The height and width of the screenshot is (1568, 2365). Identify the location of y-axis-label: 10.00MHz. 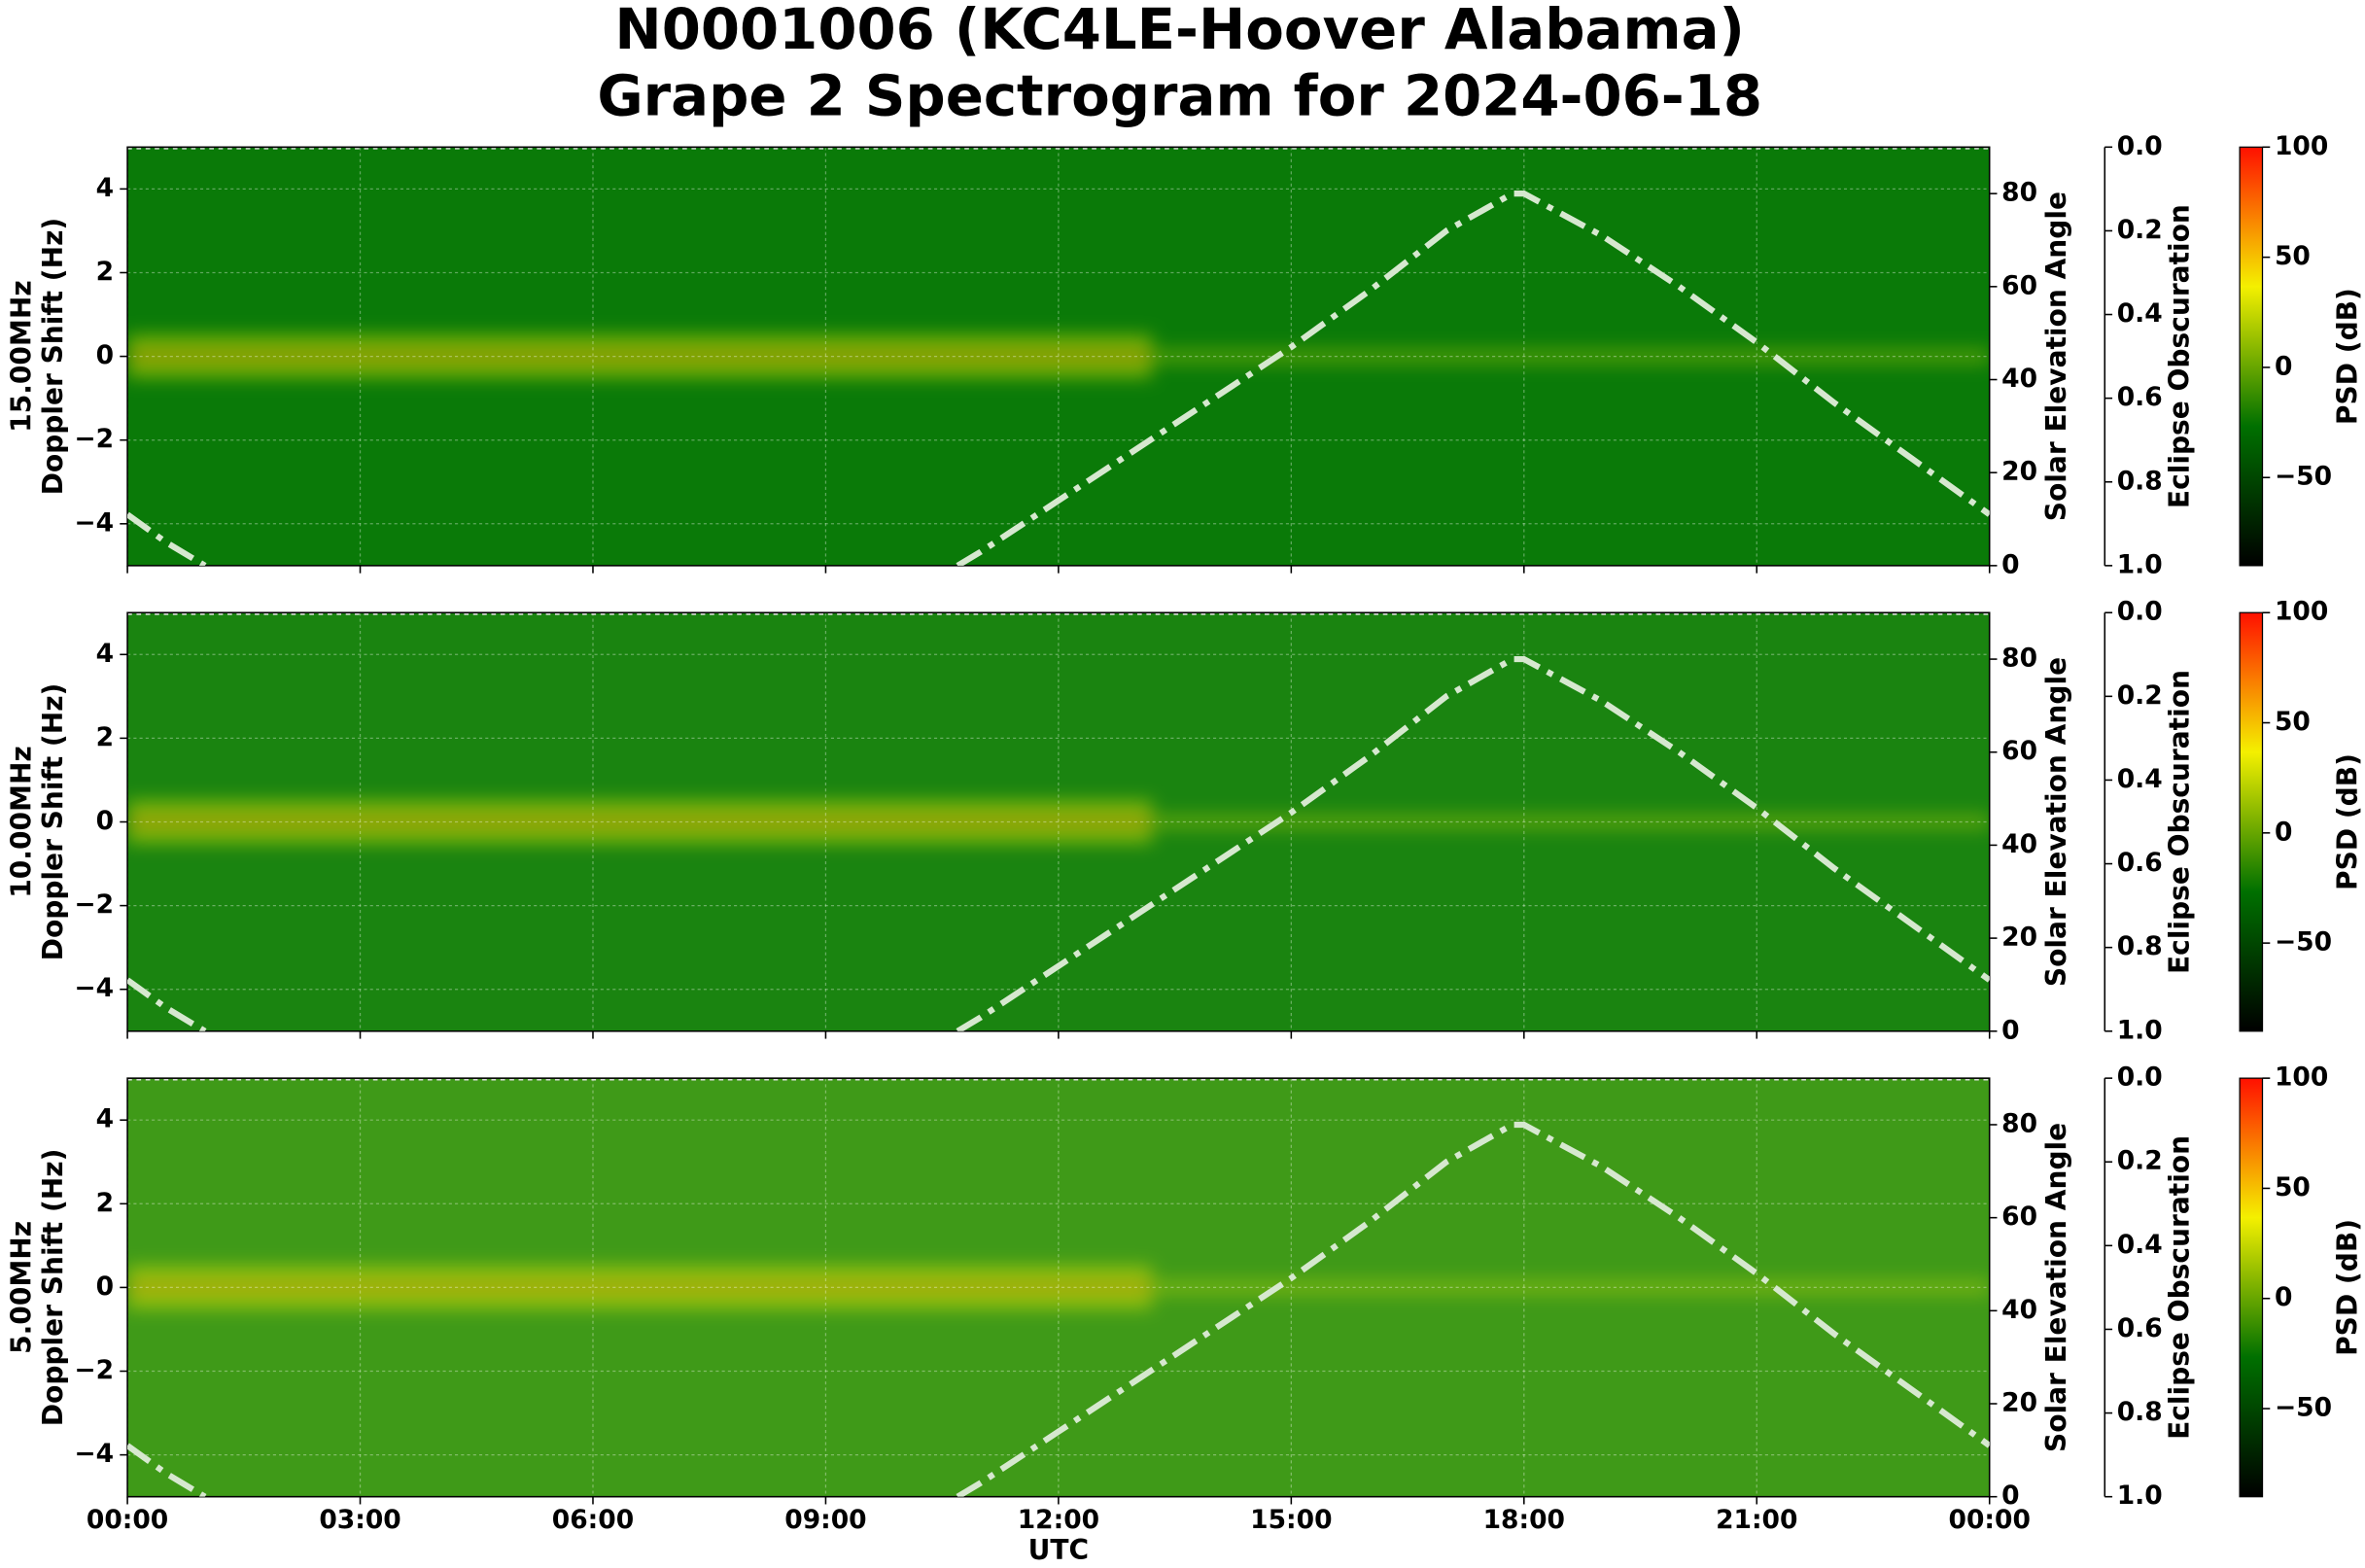
(21, 822).